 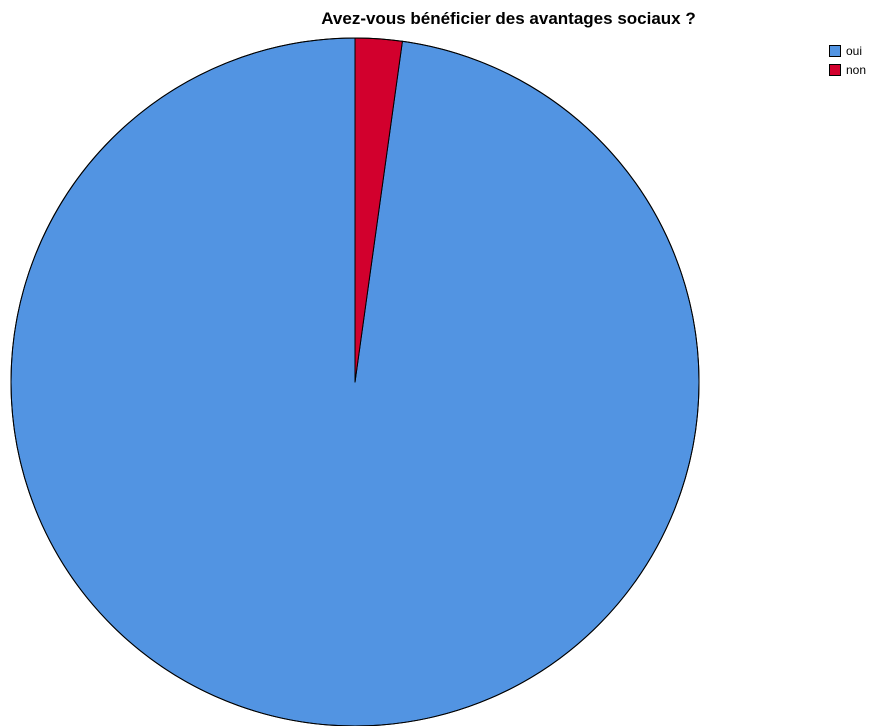 I want to click on legend-item-non: non, so click(x=847, y=70).